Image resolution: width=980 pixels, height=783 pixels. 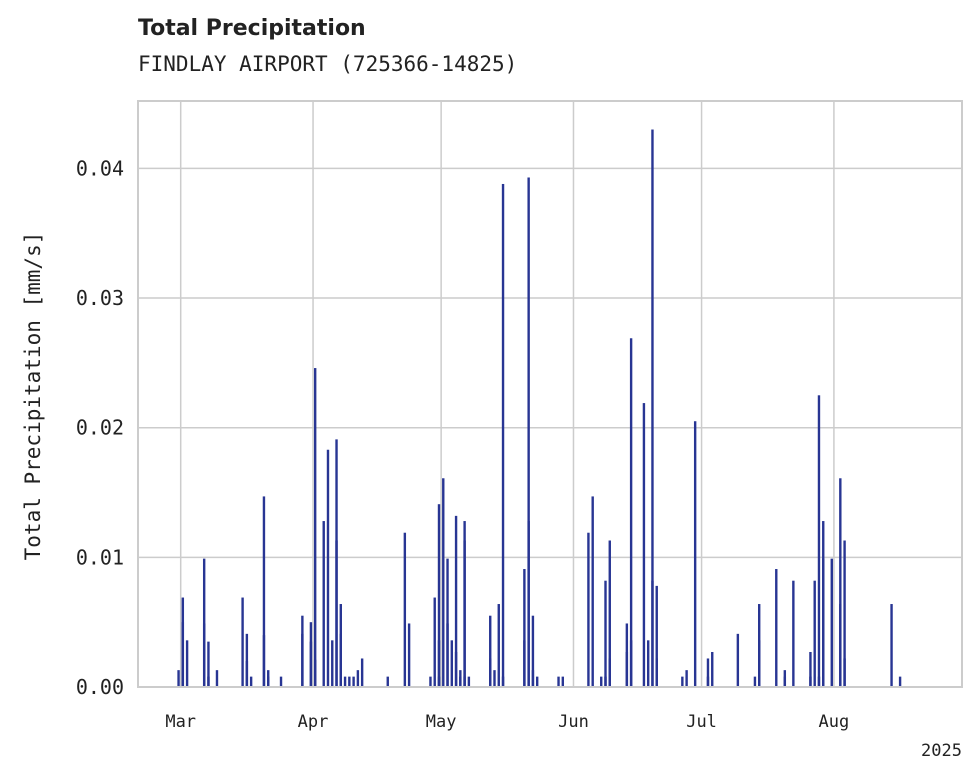 I want to click on y-tick-label: 0.02, so click(x=100, y=428).